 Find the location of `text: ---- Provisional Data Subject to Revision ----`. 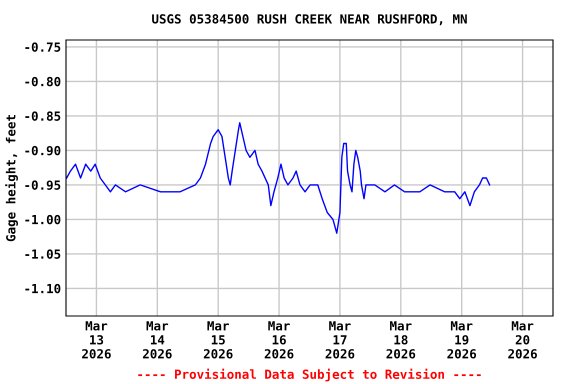

text: ---- Provisional Data Subject to Revision ---- is located at coordinates (309, 375).